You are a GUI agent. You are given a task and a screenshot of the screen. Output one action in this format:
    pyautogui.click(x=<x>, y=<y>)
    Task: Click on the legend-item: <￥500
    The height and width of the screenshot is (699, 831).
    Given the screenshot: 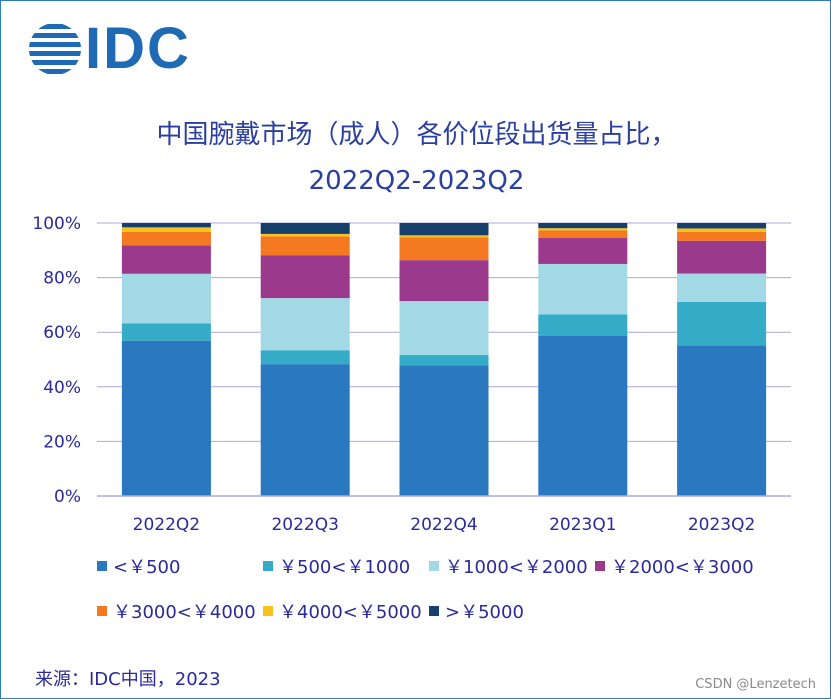 What is the action you would take?
    pyautogui.click(x=139, y=567)
    